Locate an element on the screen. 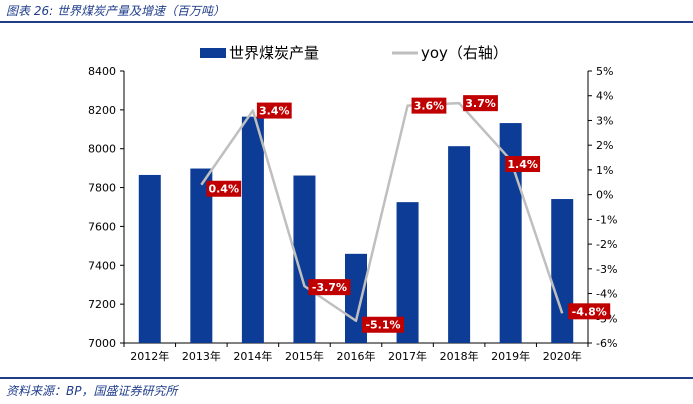 The height and width of the screenshot is (404, 693). left-tick-label: 7600 is located at coordinates (102, 226).